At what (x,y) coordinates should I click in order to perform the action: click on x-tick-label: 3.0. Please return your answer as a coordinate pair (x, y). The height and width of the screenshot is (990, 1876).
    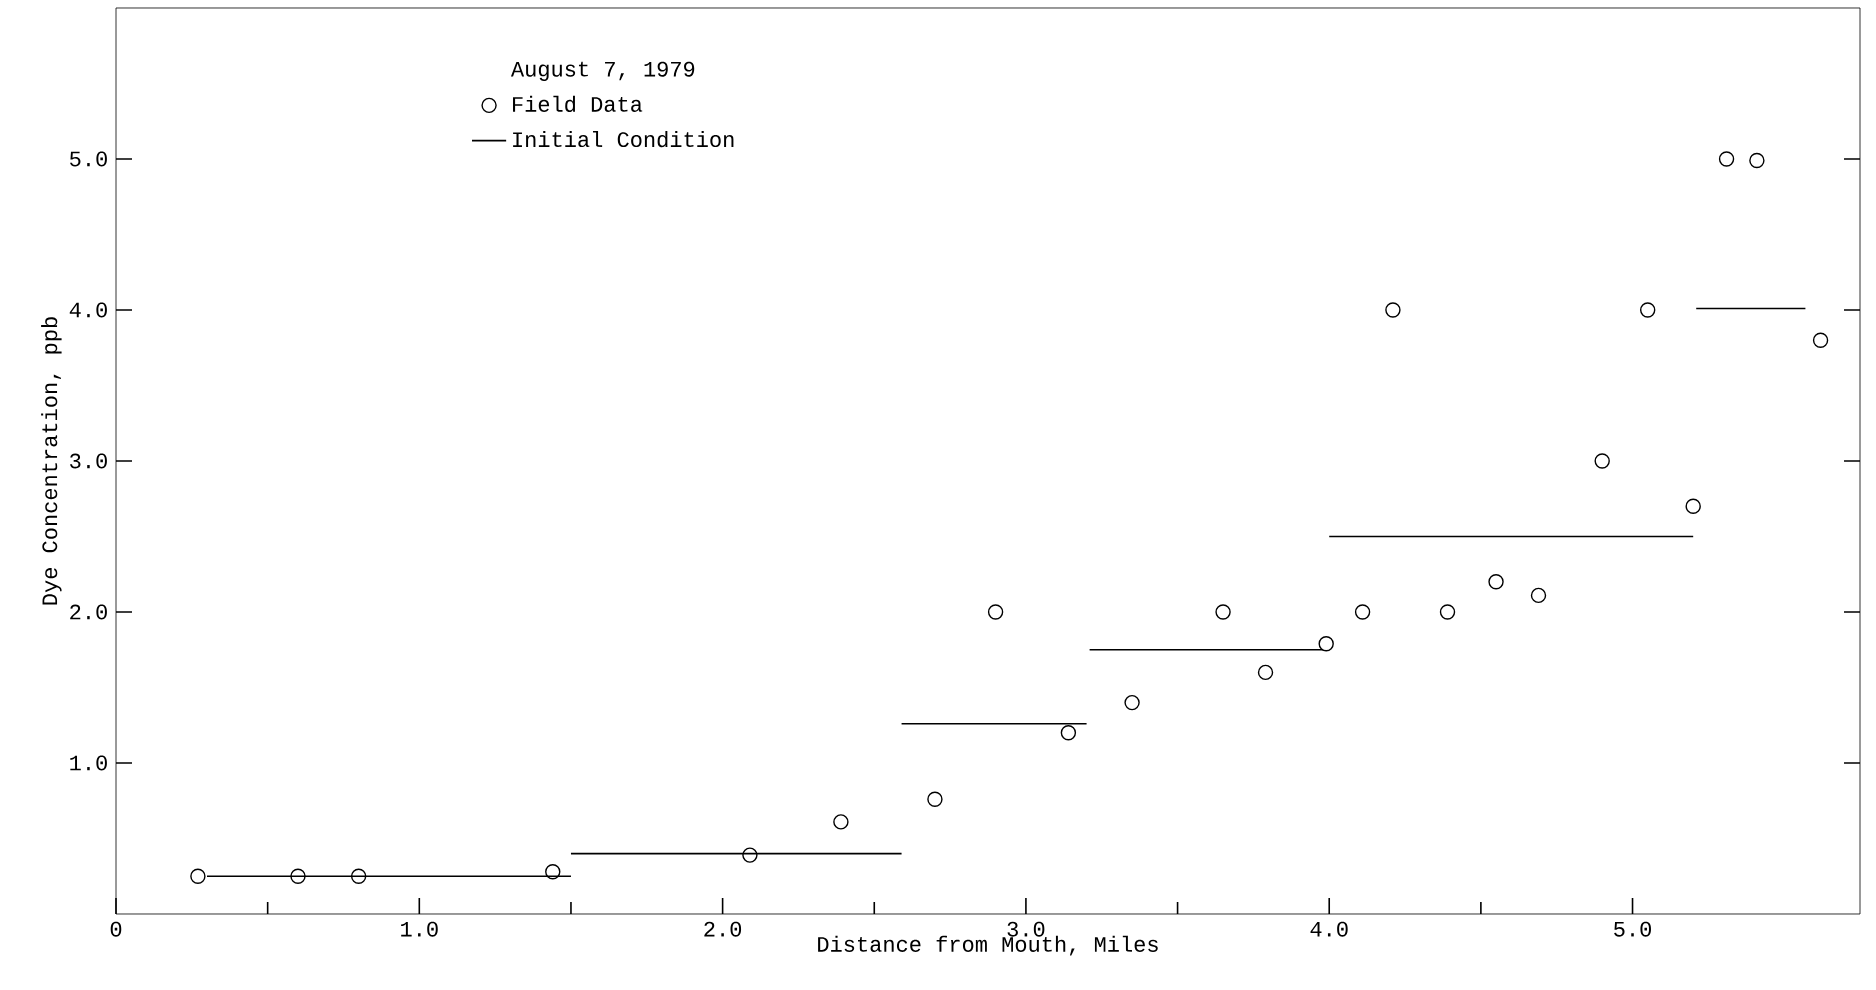
    Looking at the image, I should click on (1026, 929).